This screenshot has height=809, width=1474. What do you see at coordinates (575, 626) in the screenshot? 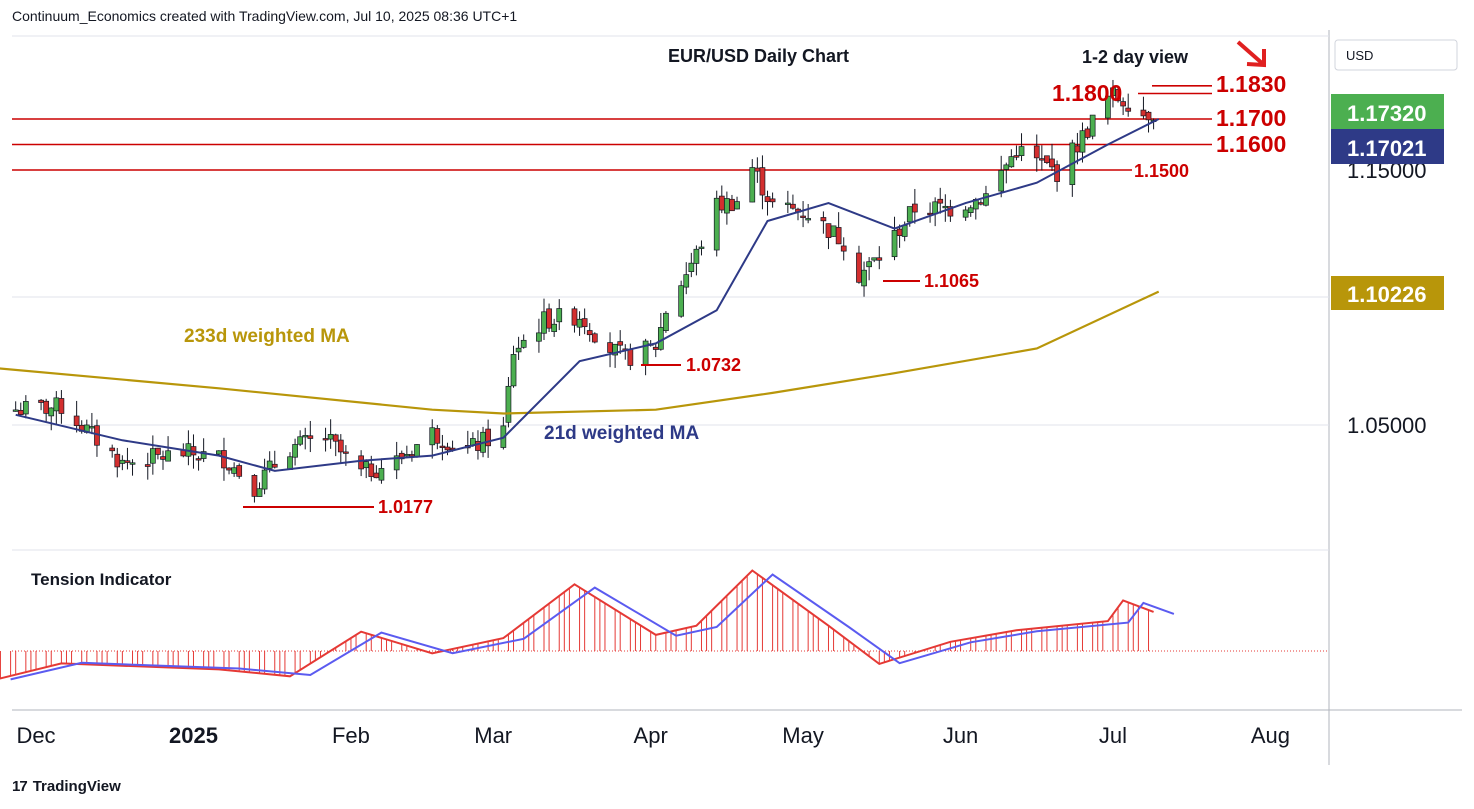
I see `tension-histogram` at bounding box center [575, 626].